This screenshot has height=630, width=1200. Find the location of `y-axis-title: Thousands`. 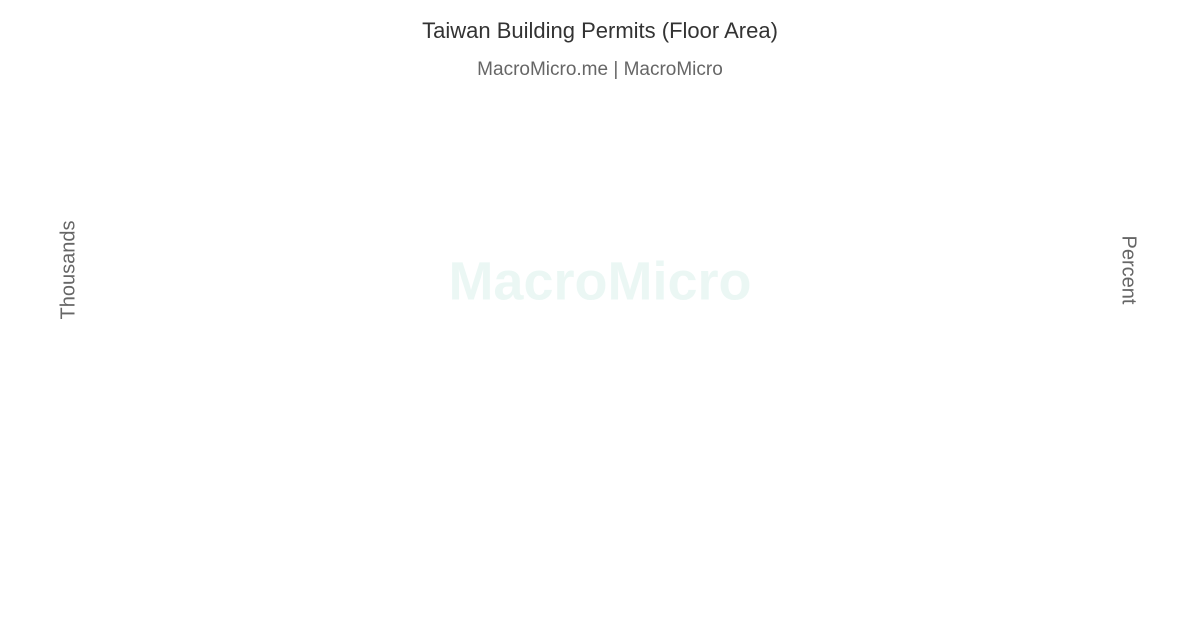

y-axis-title: Thousands is located at coordinates (68, 270).